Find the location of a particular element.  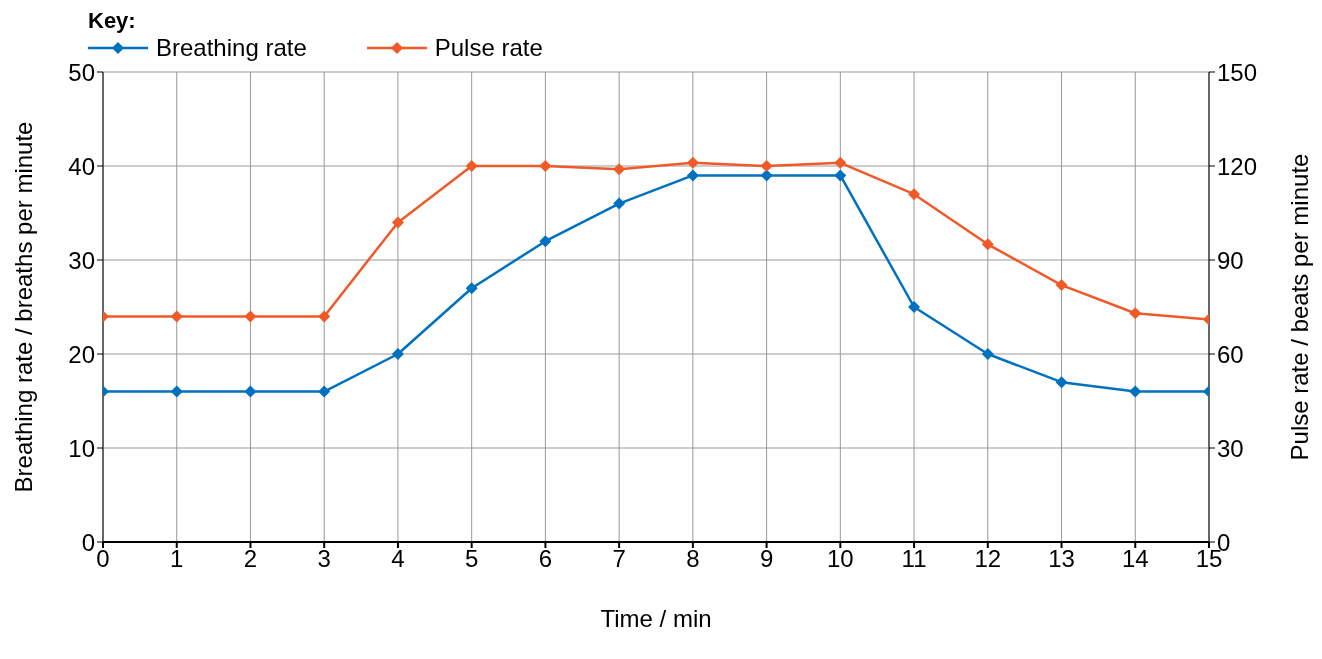

x-axis-title: Time / min is located at coordinates (656, 618).